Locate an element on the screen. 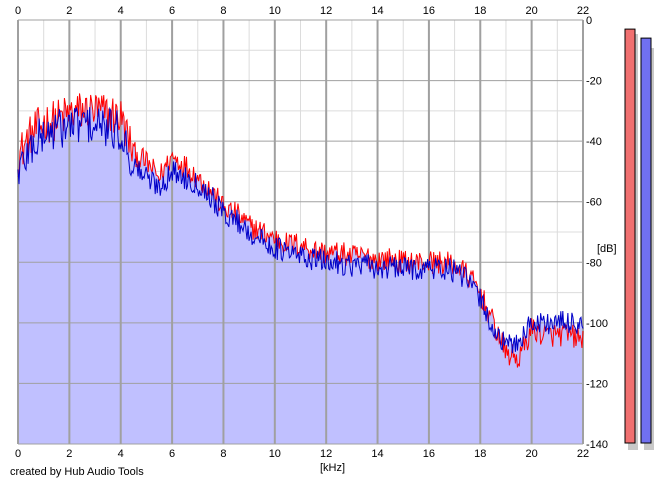  meter-right-bar is located at coordinates (646, 240).